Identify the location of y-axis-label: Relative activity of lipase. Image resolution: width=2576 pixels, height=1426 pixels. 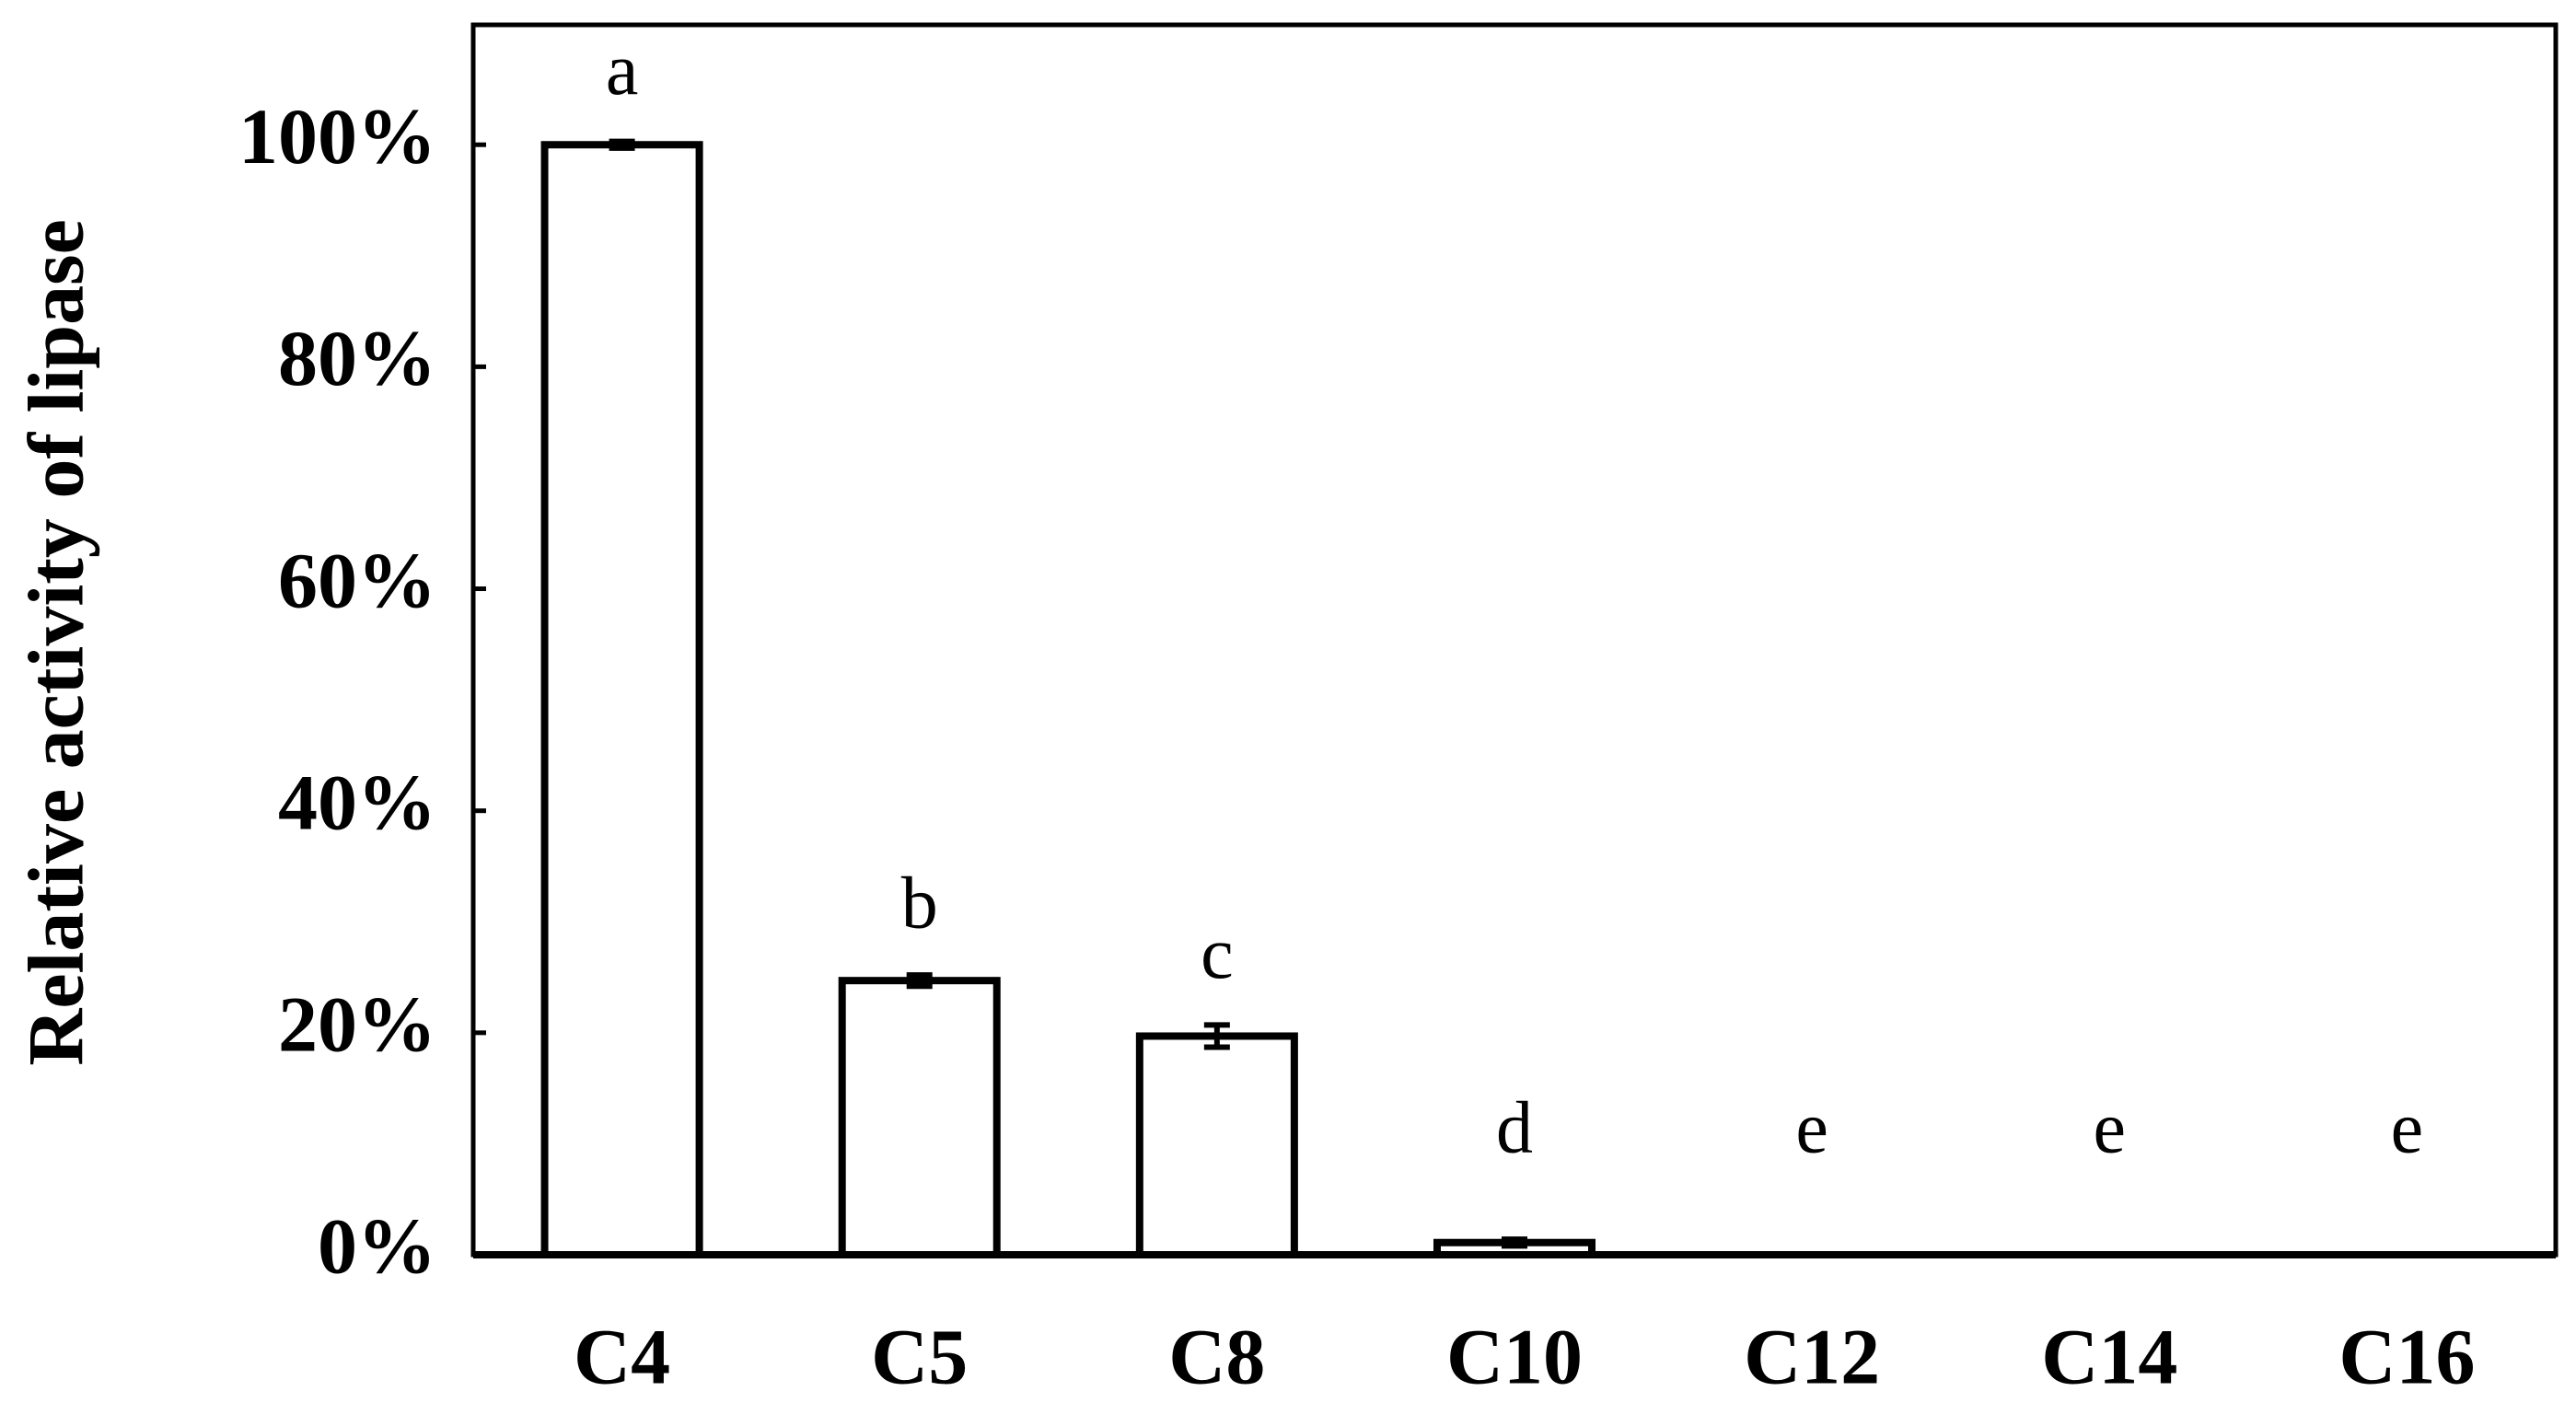
(56, 642).